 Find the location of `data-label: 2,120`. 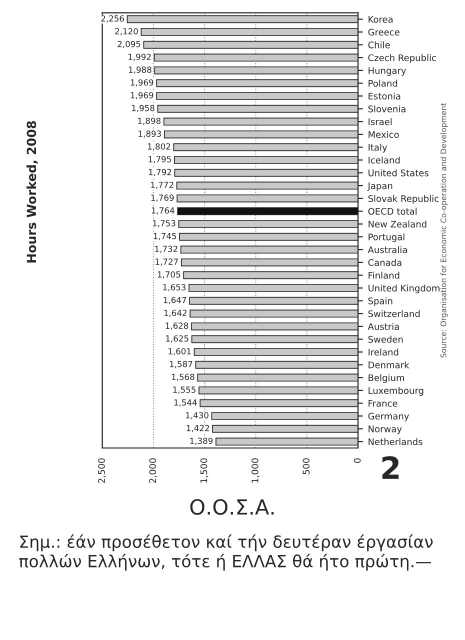

data-label: 2,120 is located at coordinates (126, 32).